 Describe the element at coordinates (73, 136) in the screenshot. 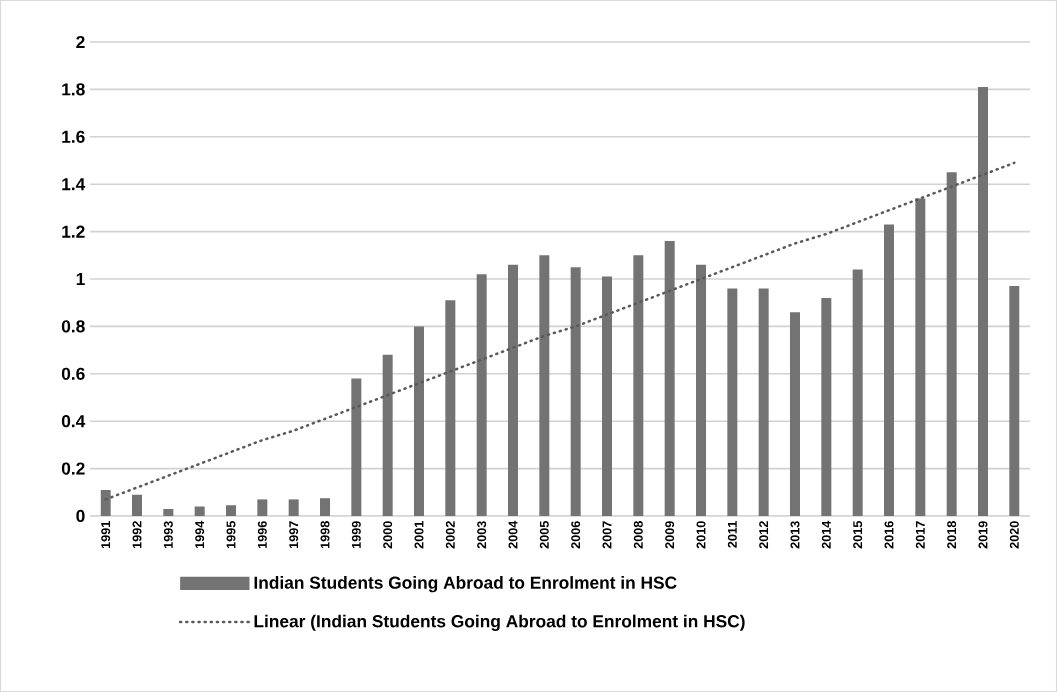

I see `y-tick-label: 1.6` at that location.